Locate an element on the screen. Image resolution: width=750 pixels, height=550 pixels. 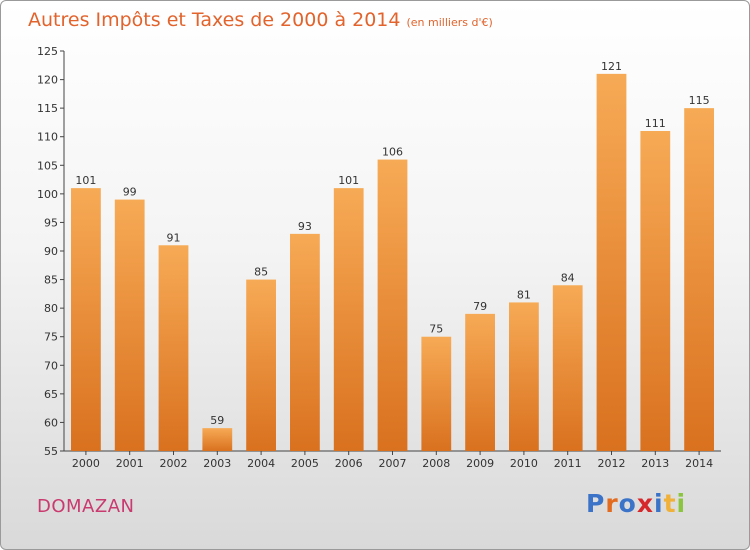
data-label: 115 is located at coordinates (699, 100).